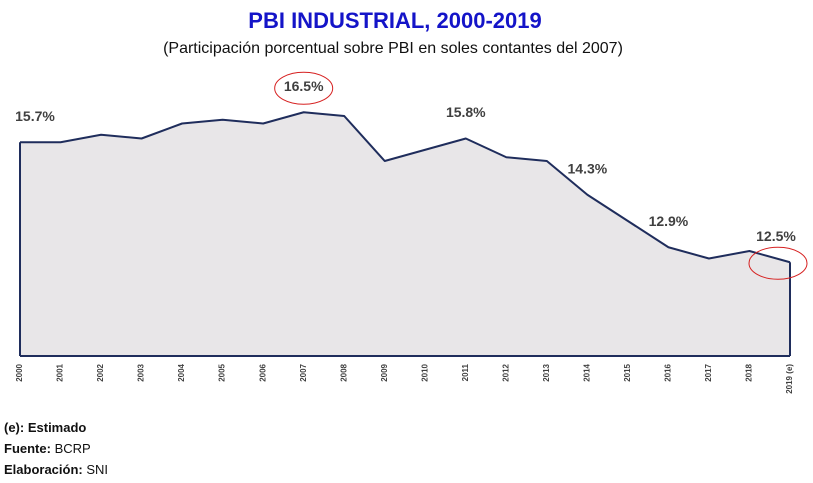  I want to click on x-tick-label: 2002, so click(100, 372).